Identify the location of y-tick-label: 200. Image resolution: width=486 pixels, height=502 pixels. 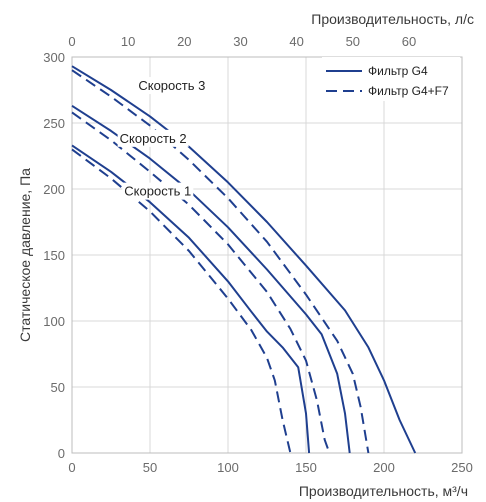
(54, 189).